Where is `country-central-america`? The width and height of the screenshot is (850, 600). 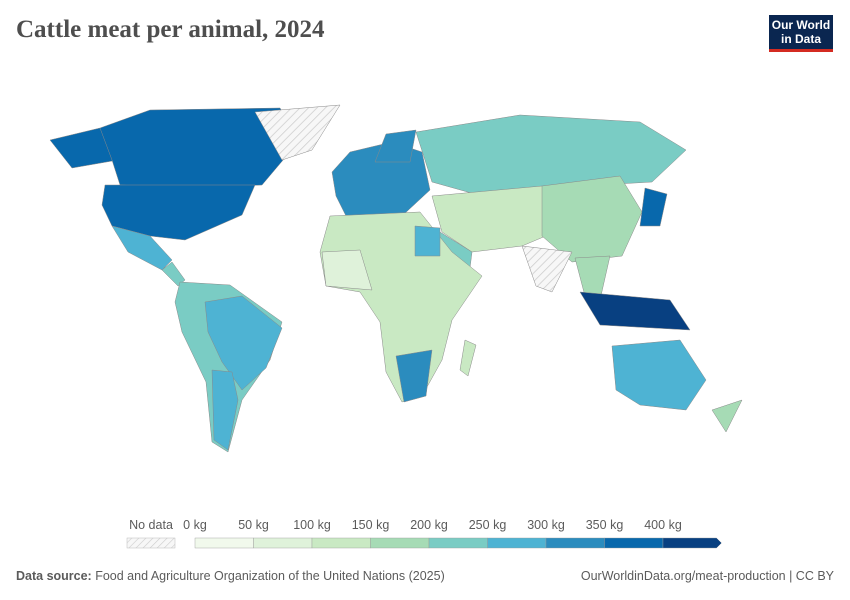
country-central-america is located at coordinates (173, 274).